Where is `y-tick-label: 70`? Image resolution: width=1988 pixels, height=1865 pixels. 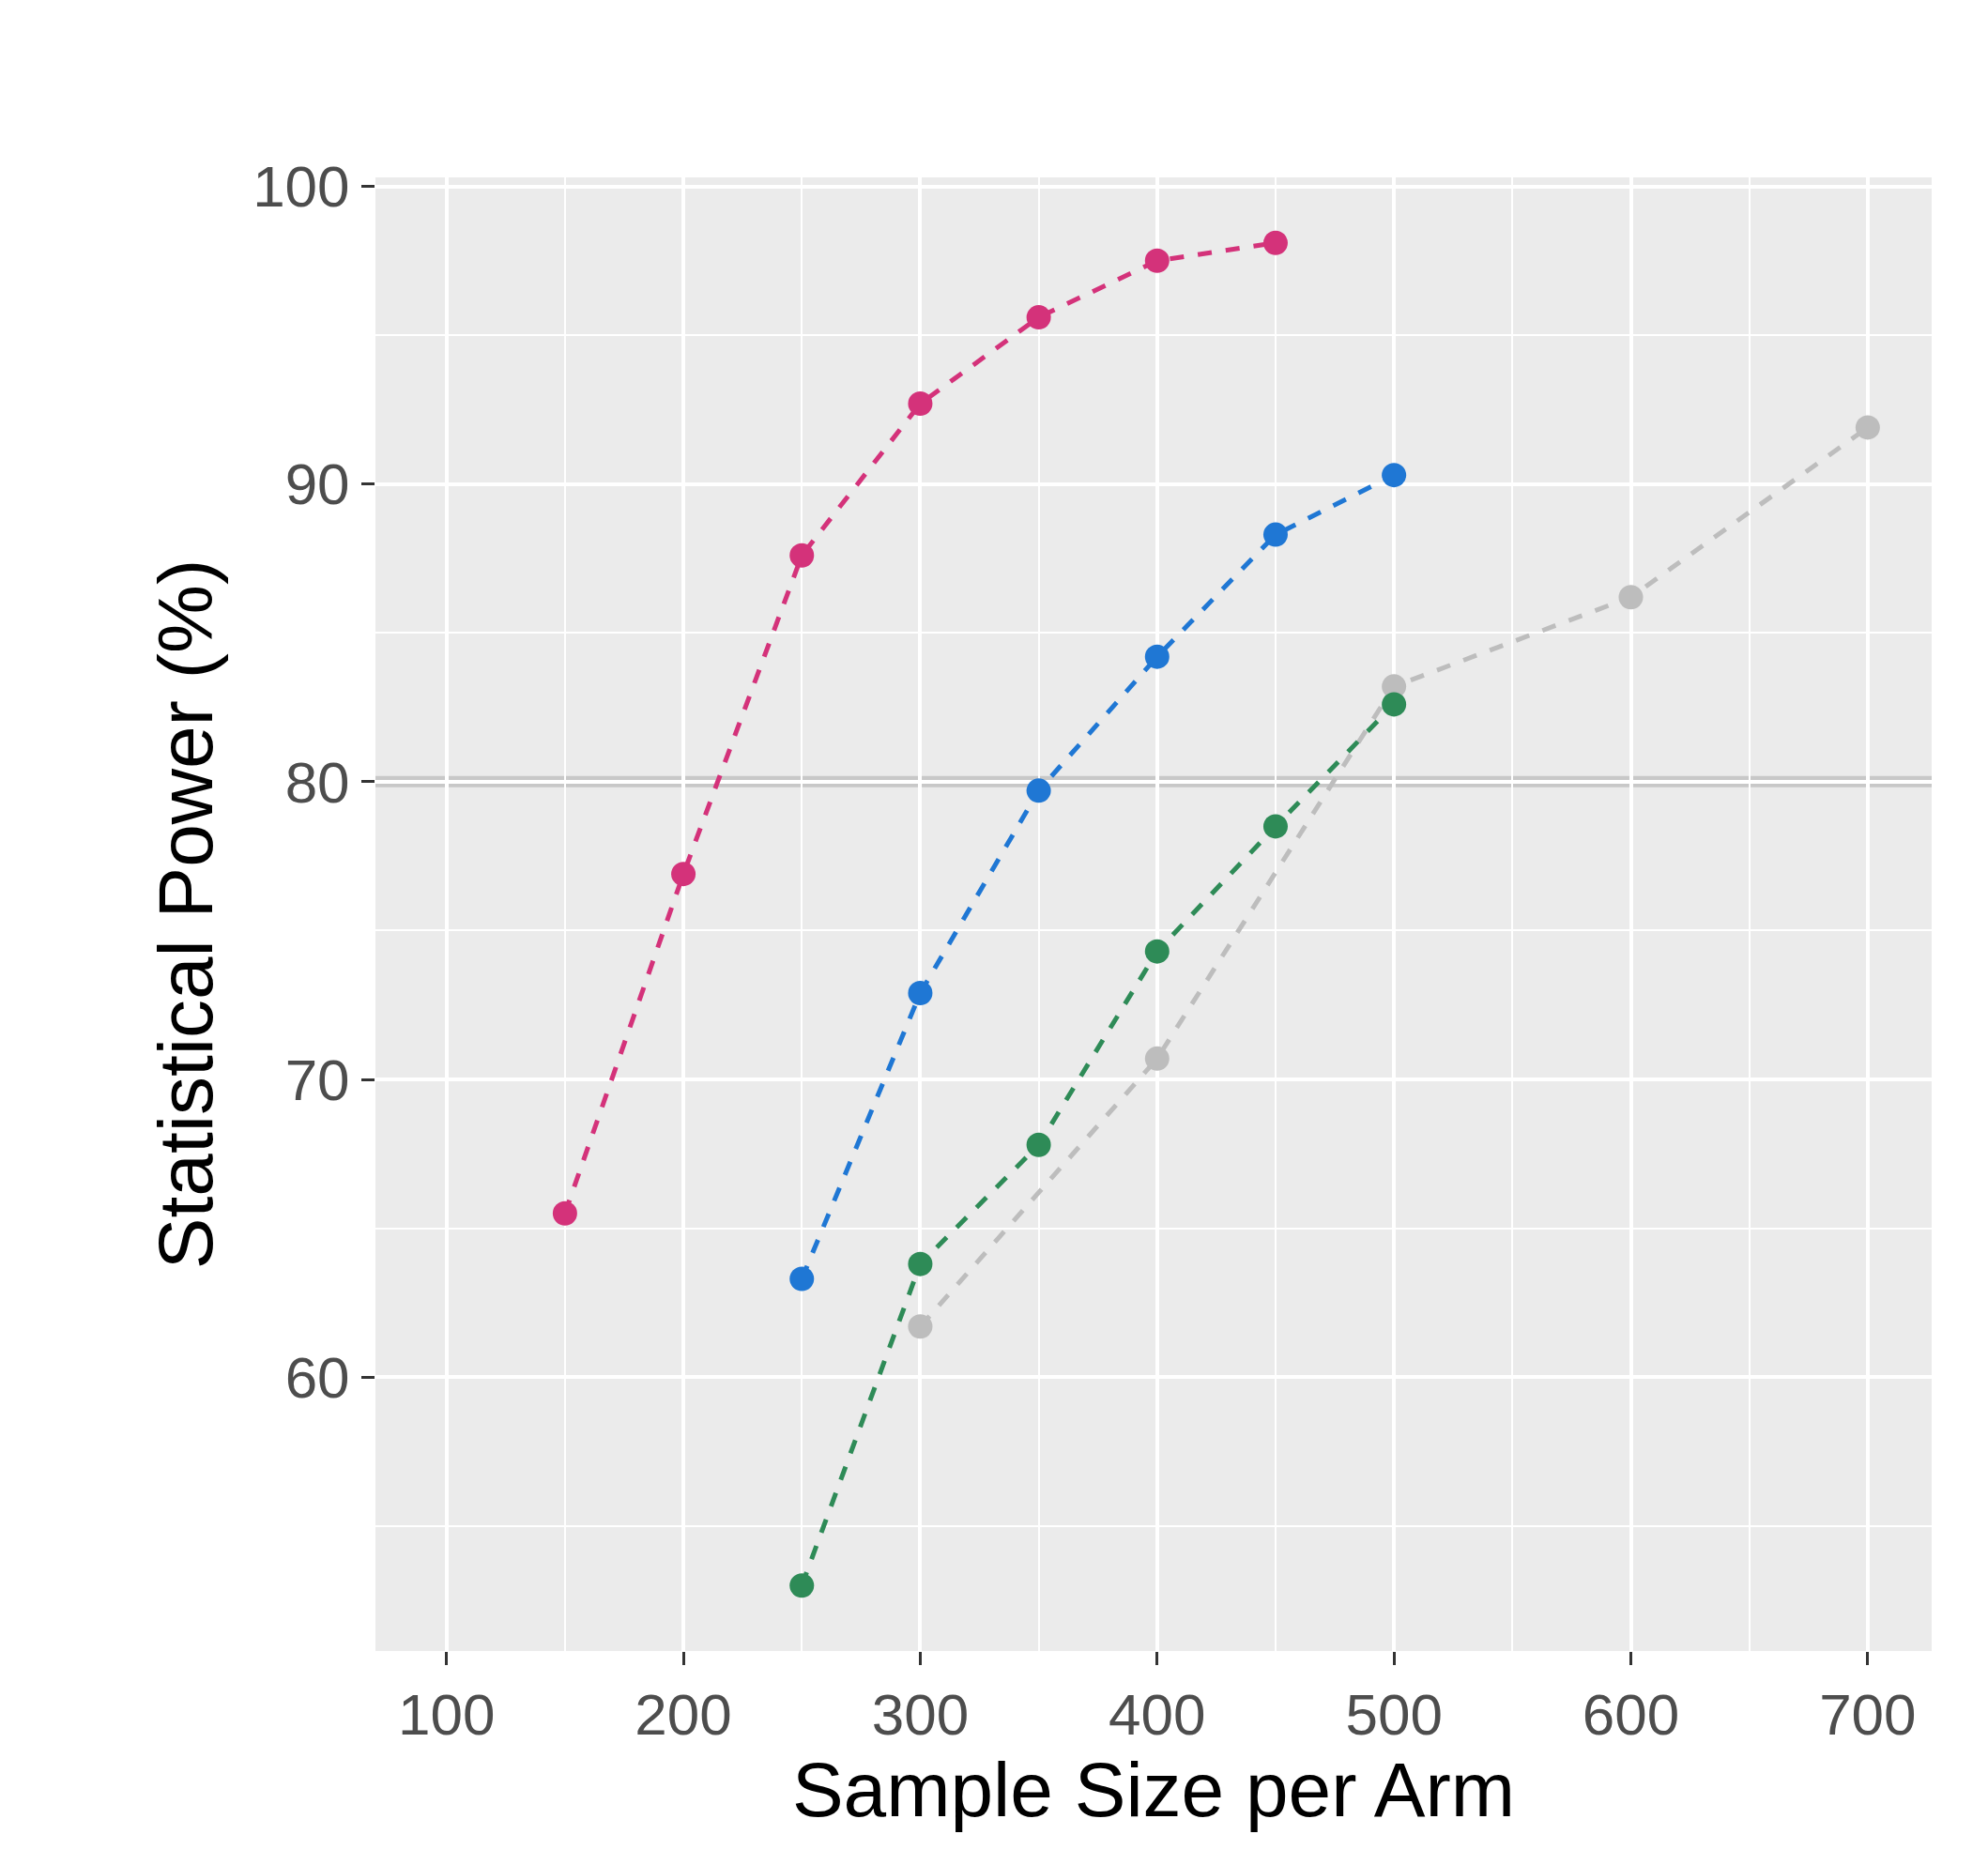 y-tick-label: 70 is located at coordinates (317, 1079).